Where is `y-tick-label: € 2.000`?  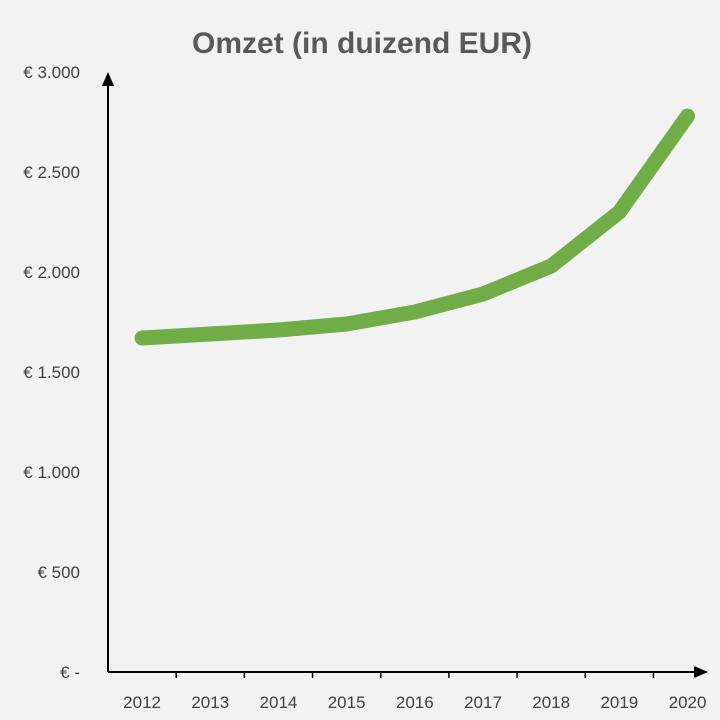
y-tick-label: € 2.000 is located at coordinates (51, 272).